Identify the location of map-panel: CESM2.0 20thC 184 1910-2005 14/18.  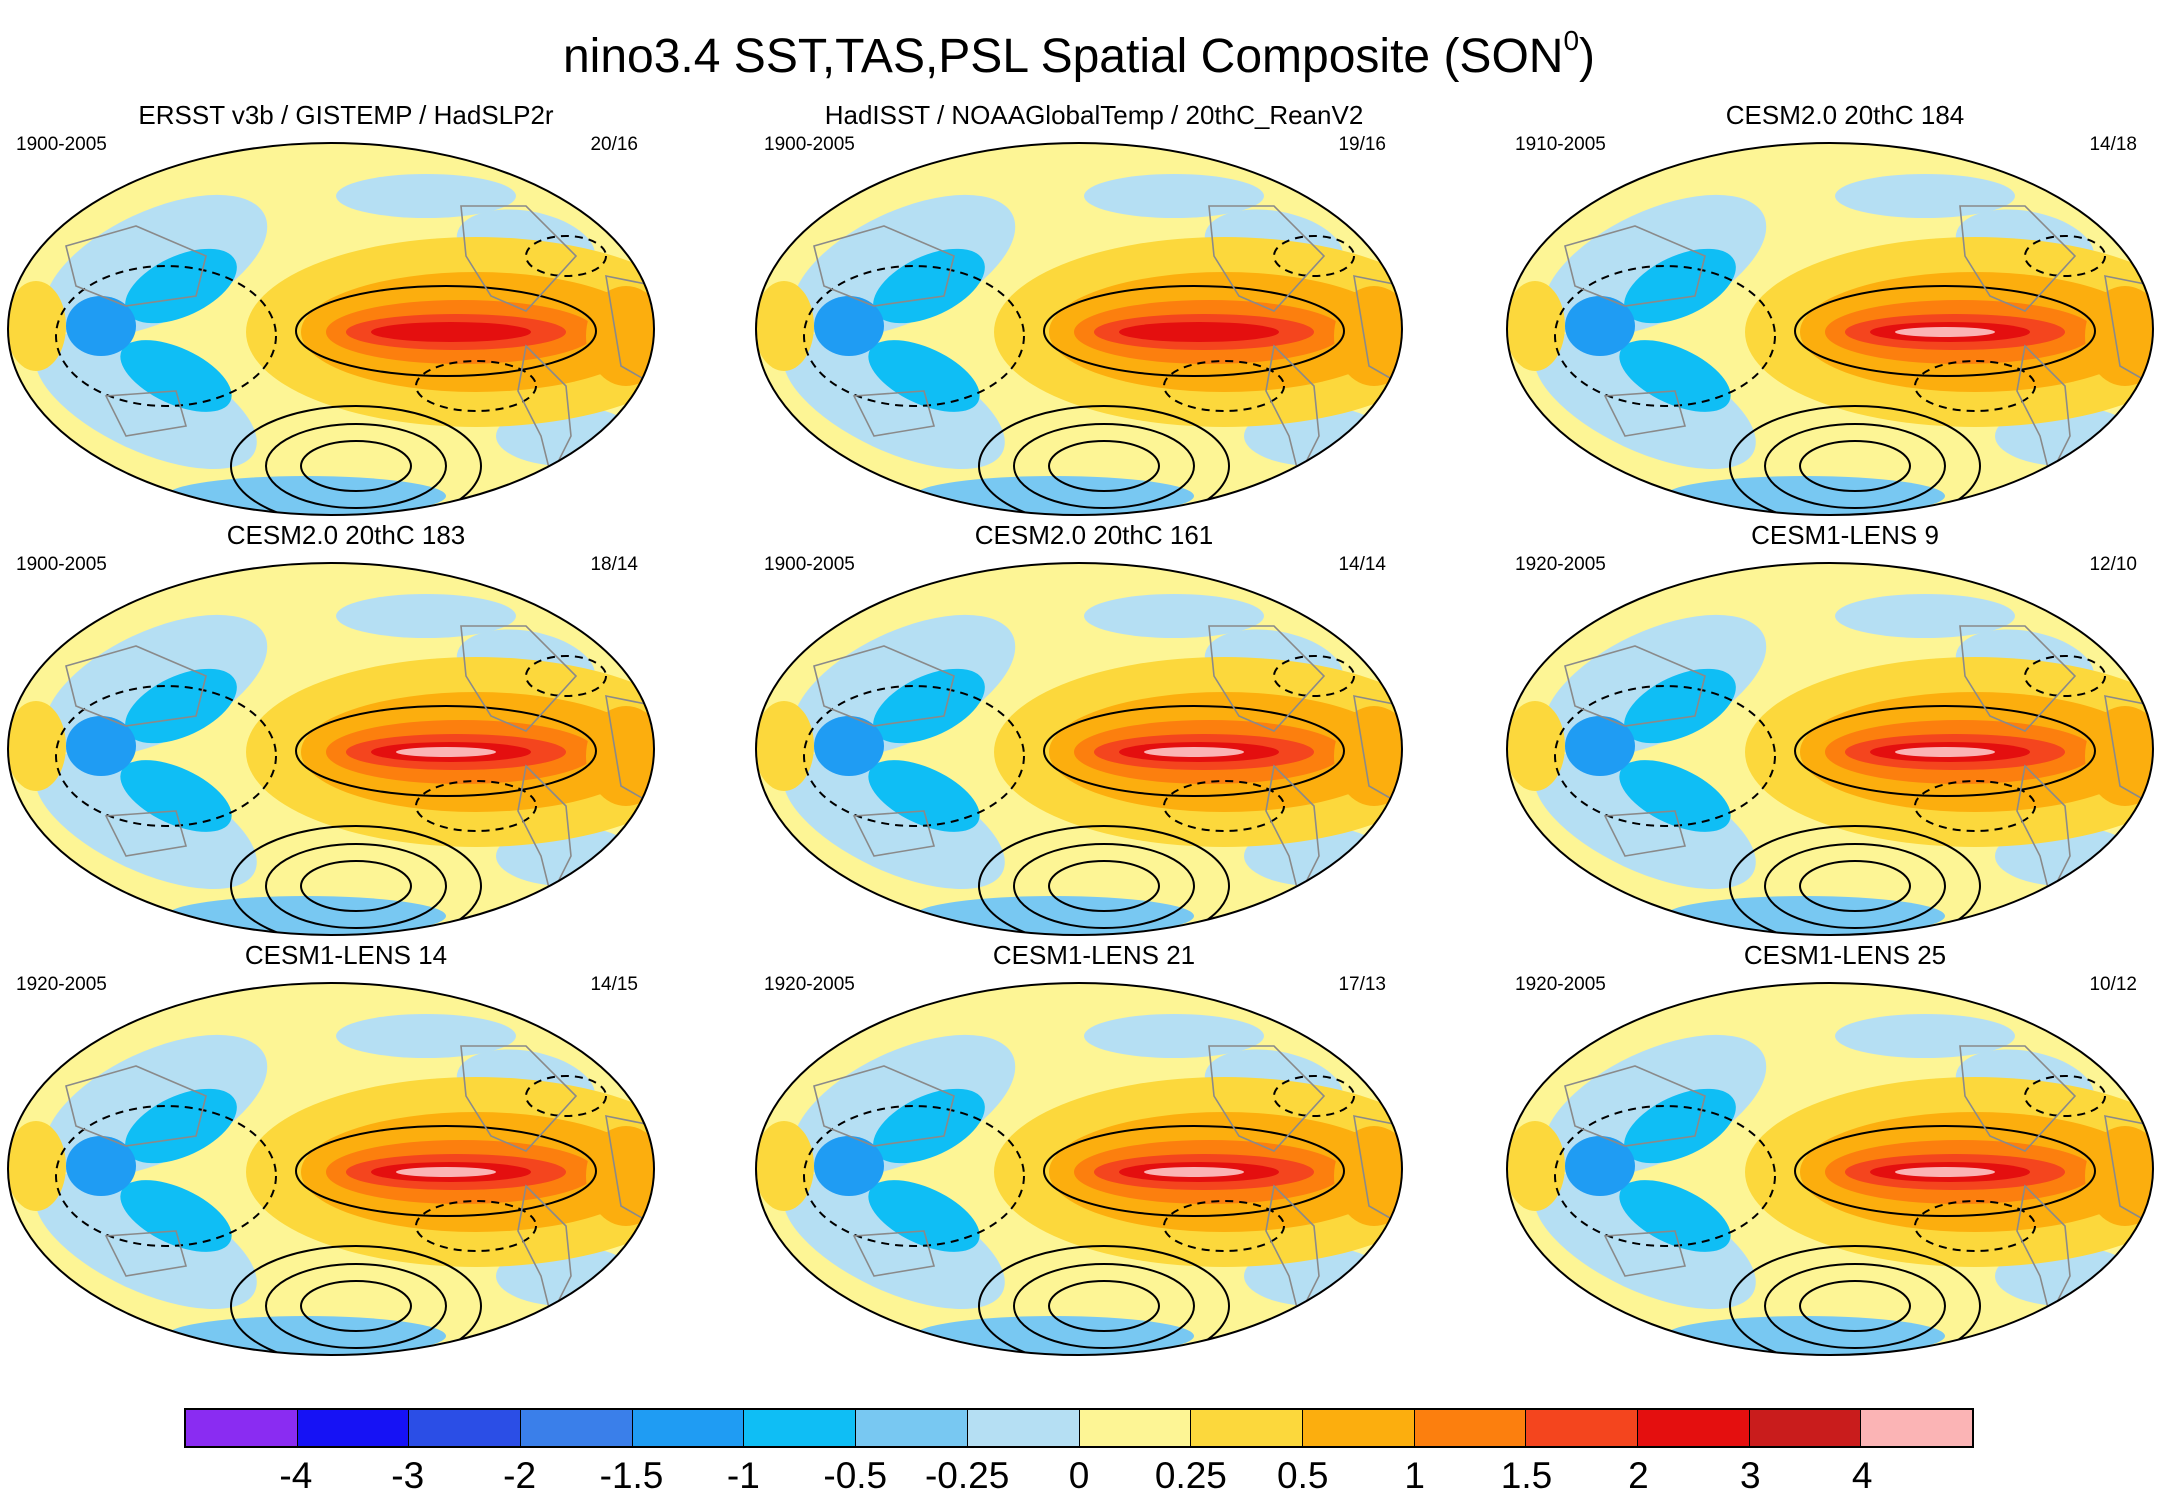
(1831, 310).